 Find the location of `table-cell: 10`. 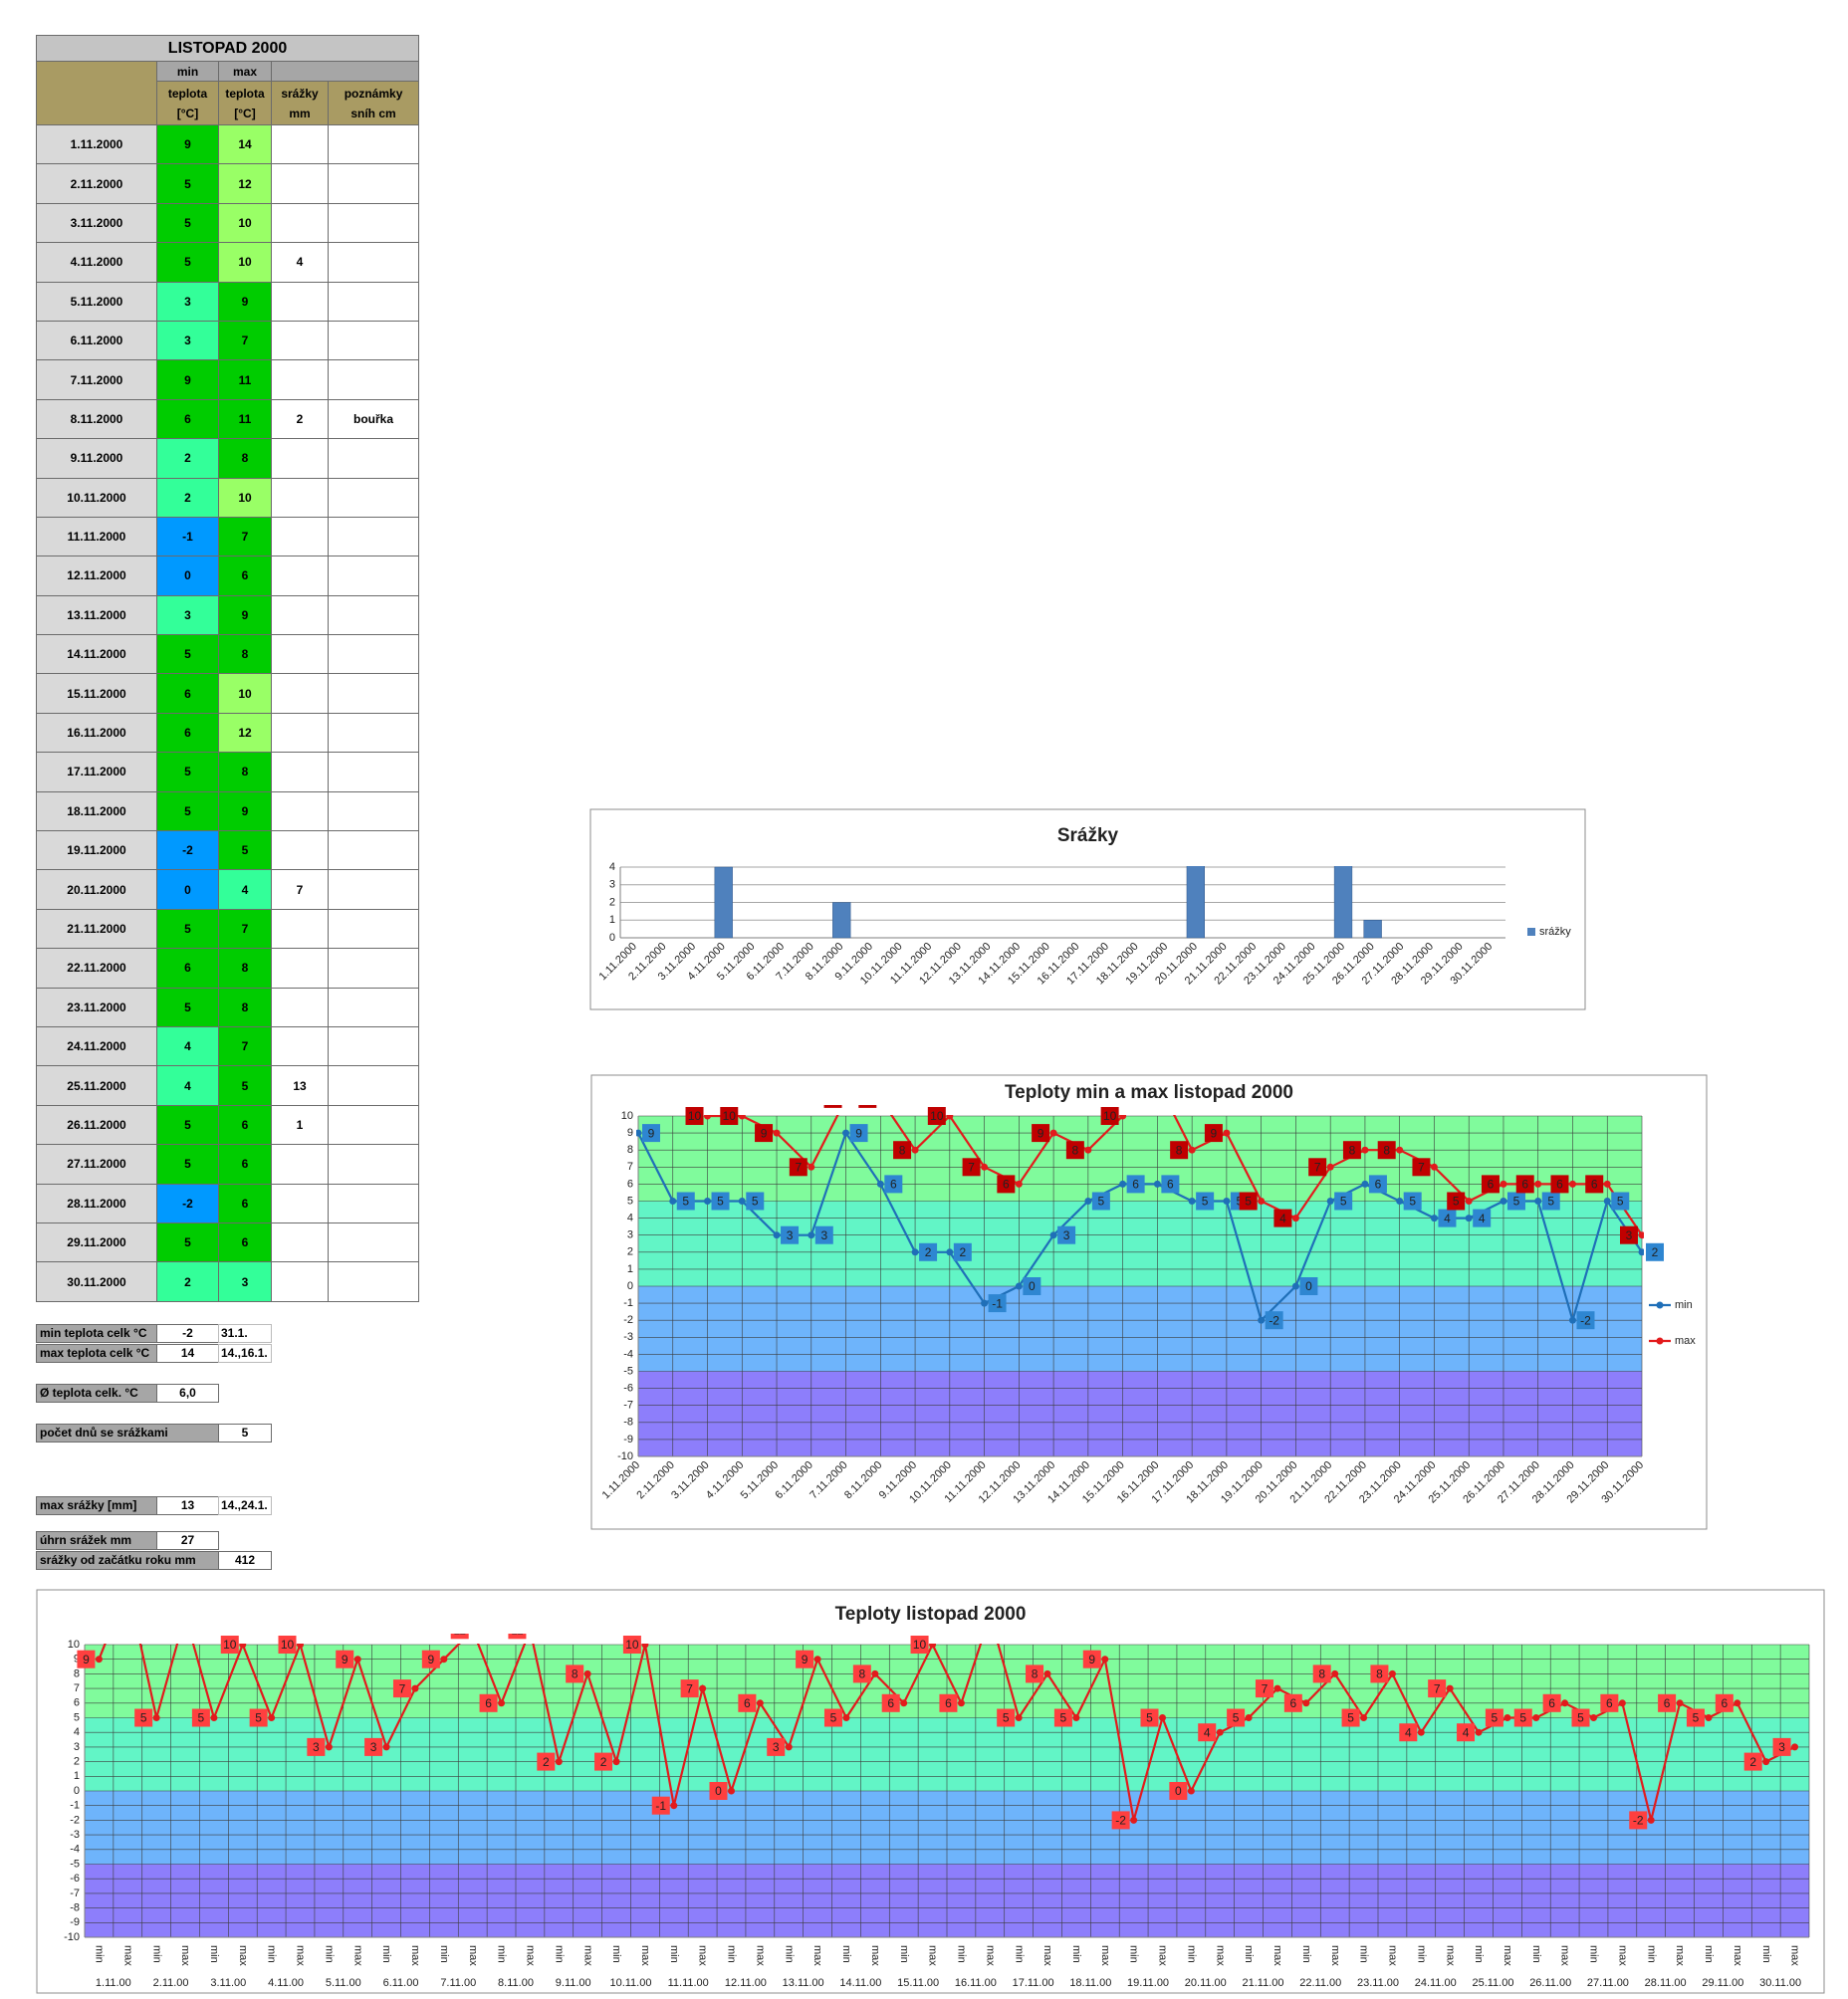

table-cell: 10 is located at coordinates (245, 693).